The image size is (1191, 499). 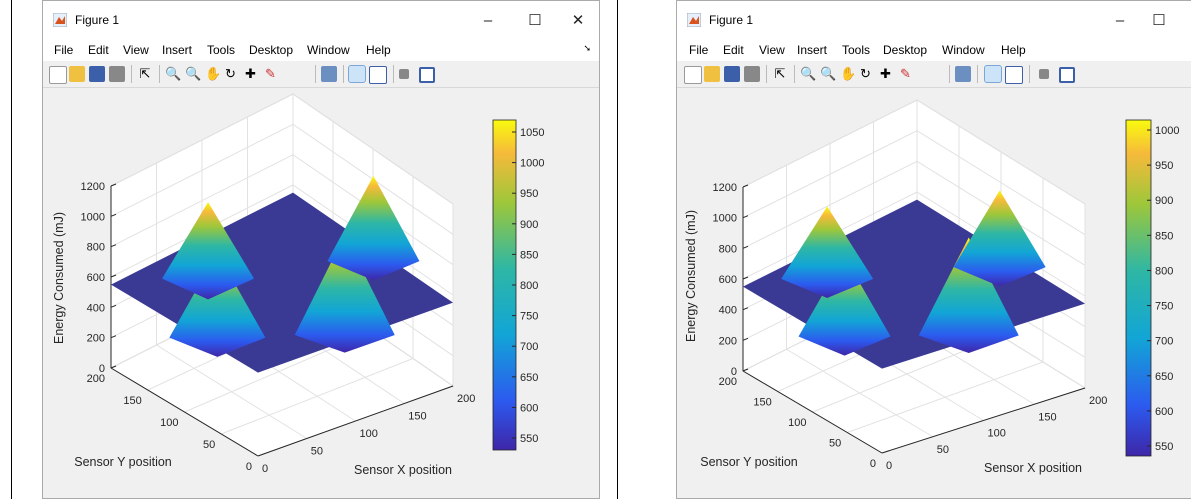 What do you see at coordinates (403, 470) in the screenshot?
I see `x-axis-label: Sensor X position` at bounding box center [403, 470].